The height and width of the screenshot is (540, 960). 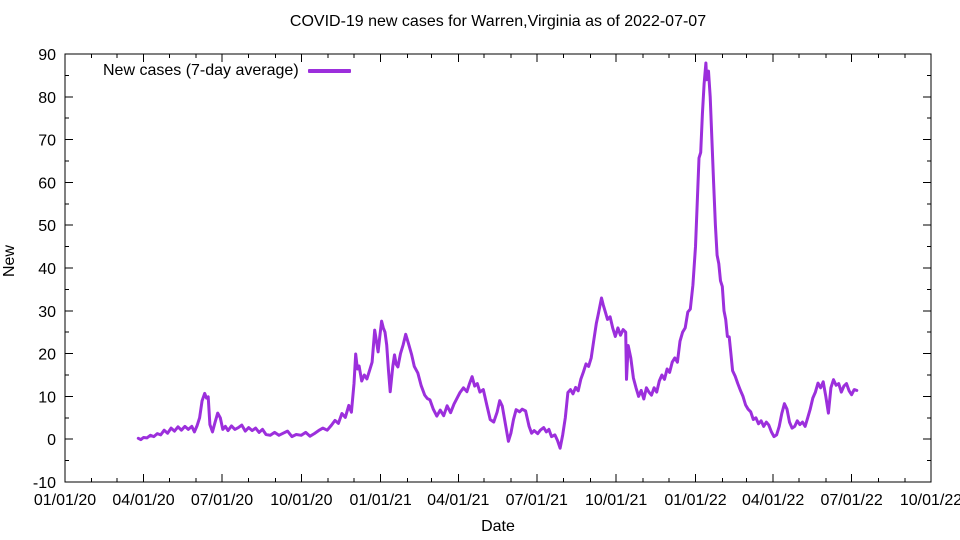 I want to click on y-tick-label: 50, so click(x=47, y=226).